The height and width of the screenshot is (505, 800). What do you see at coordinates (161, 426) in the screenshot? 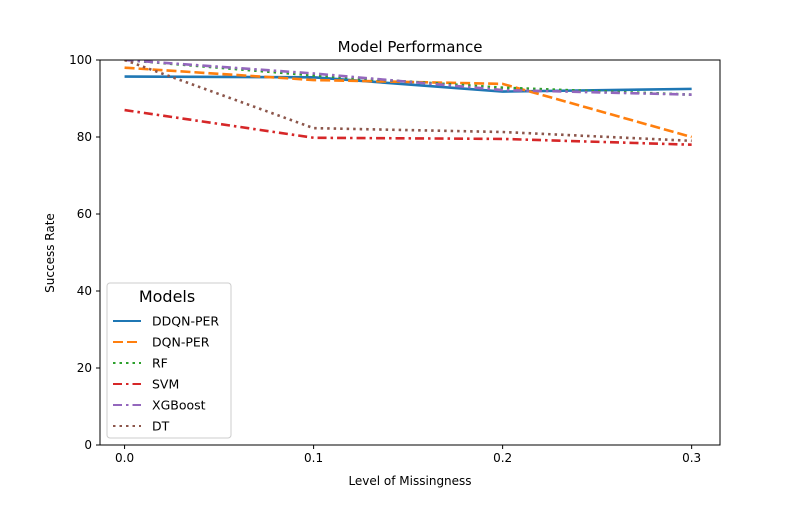
I see `legend-label: DT` at bounding box center [161, 426].